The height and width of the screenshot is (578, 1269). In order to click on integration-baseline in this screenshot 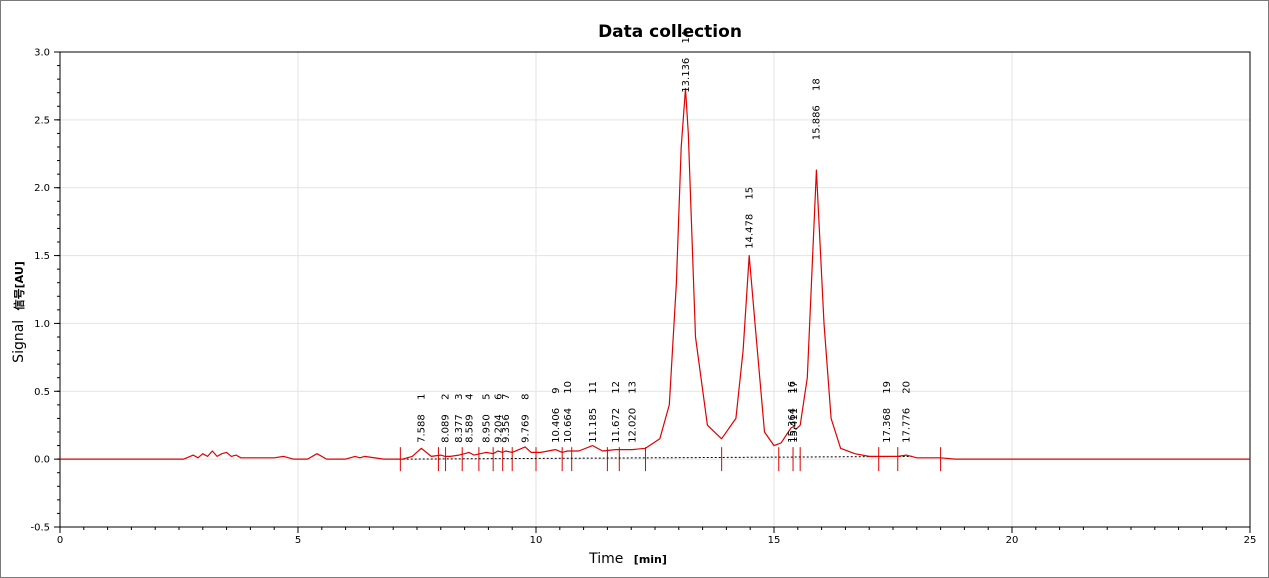, I will do `click(657, 457)`.